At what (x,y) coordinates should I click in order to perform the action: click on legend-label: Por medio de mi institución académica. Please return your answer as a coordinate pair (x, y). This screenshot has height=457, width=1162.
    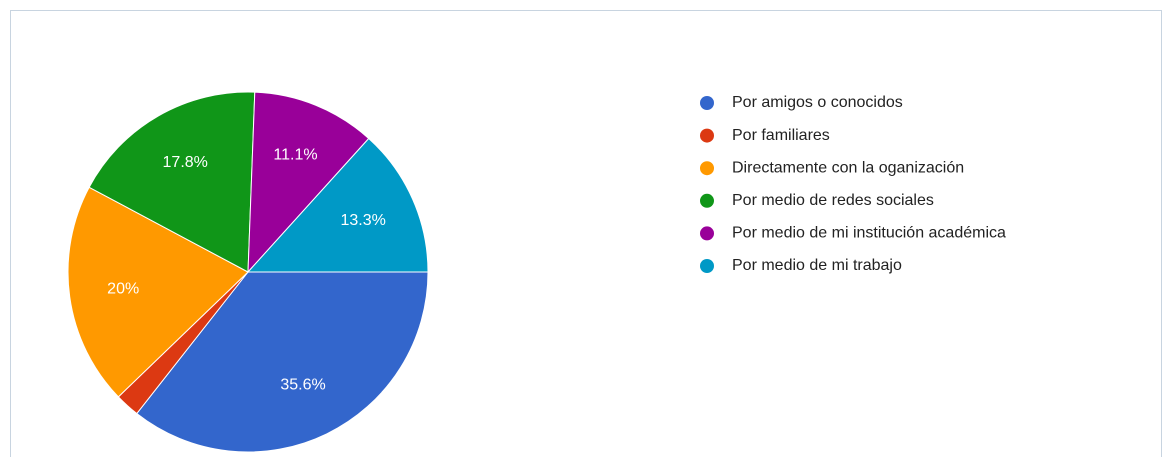
    Looking at the image, I should click on (869, 233).